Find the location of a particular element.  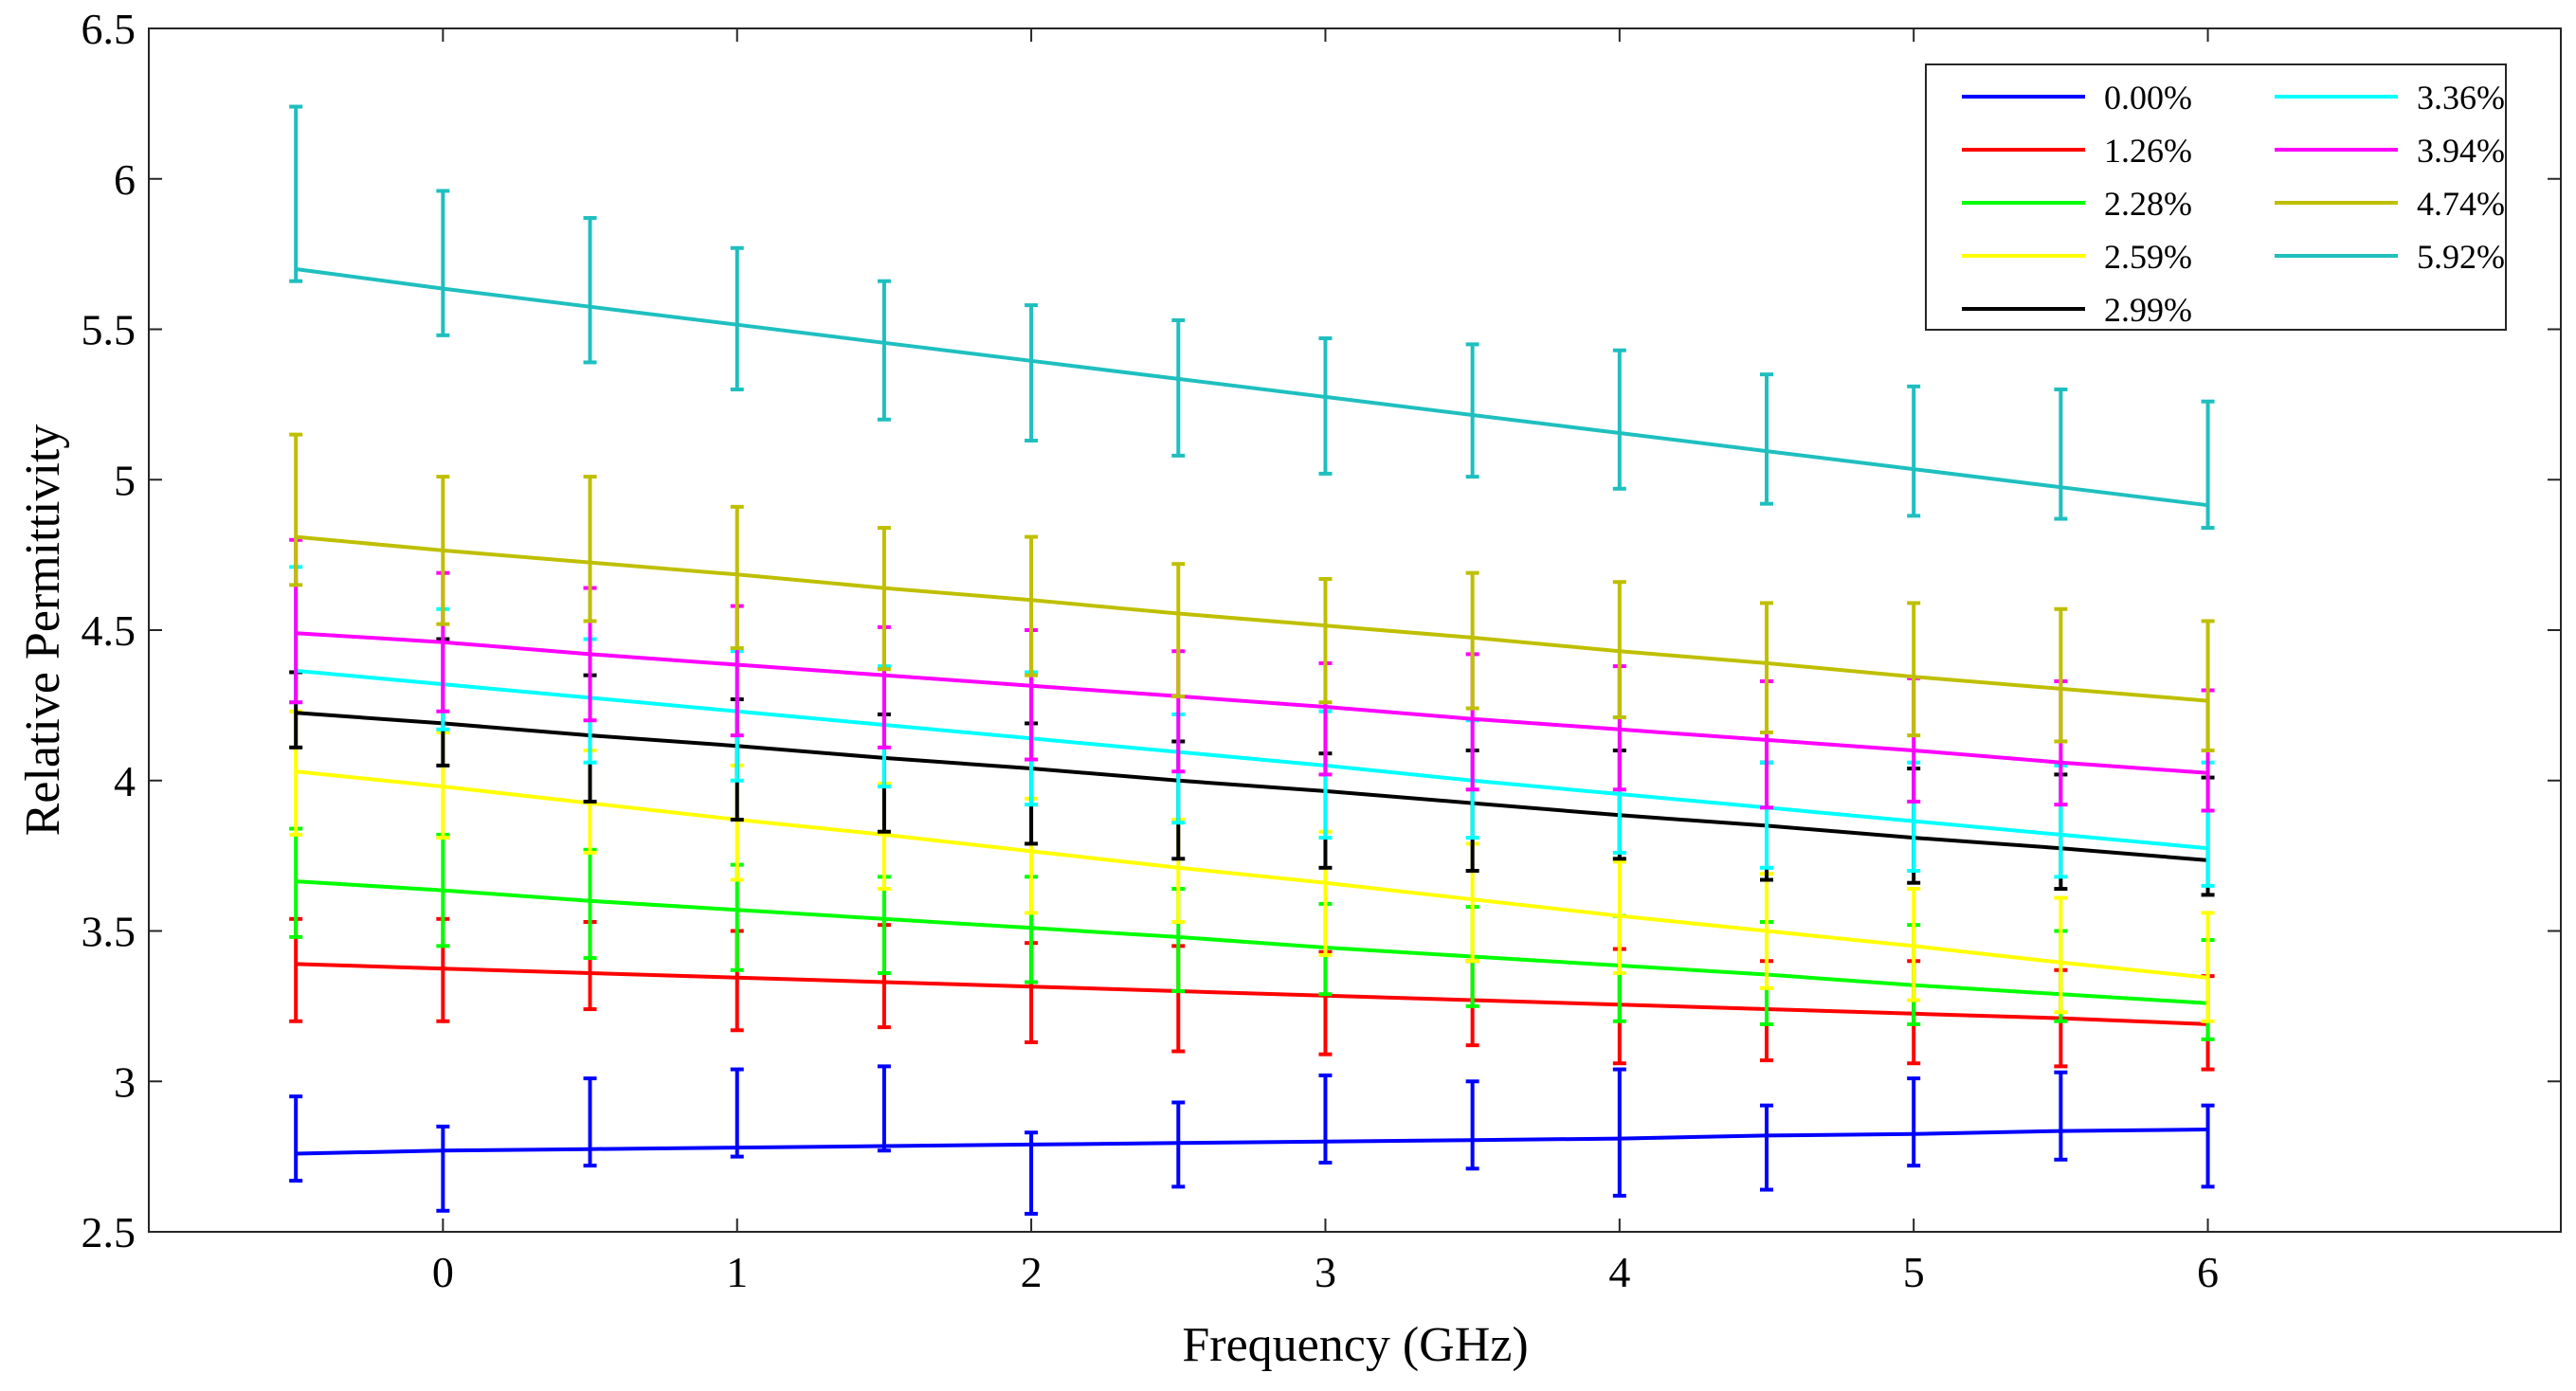

legend-label: 5.92% is located at coordinates (2461, 257).